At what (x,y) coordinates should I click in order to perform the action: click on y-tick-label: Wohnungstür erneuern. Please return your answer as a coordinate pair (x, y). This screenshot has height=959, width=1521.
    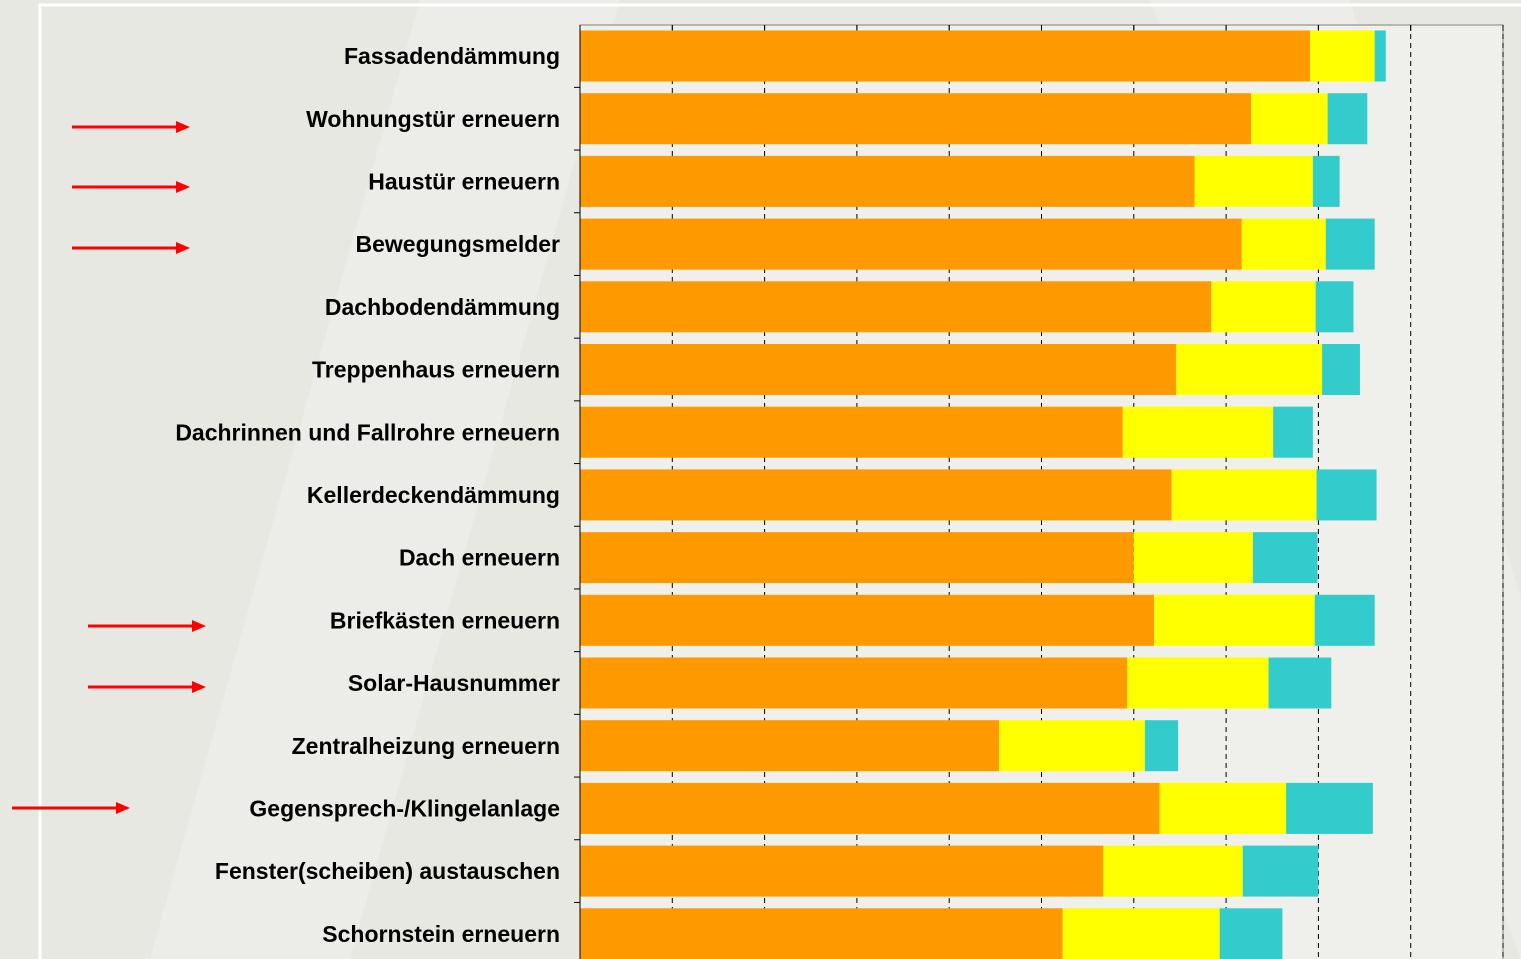
    Looking at the image, I should click on (433, 119).